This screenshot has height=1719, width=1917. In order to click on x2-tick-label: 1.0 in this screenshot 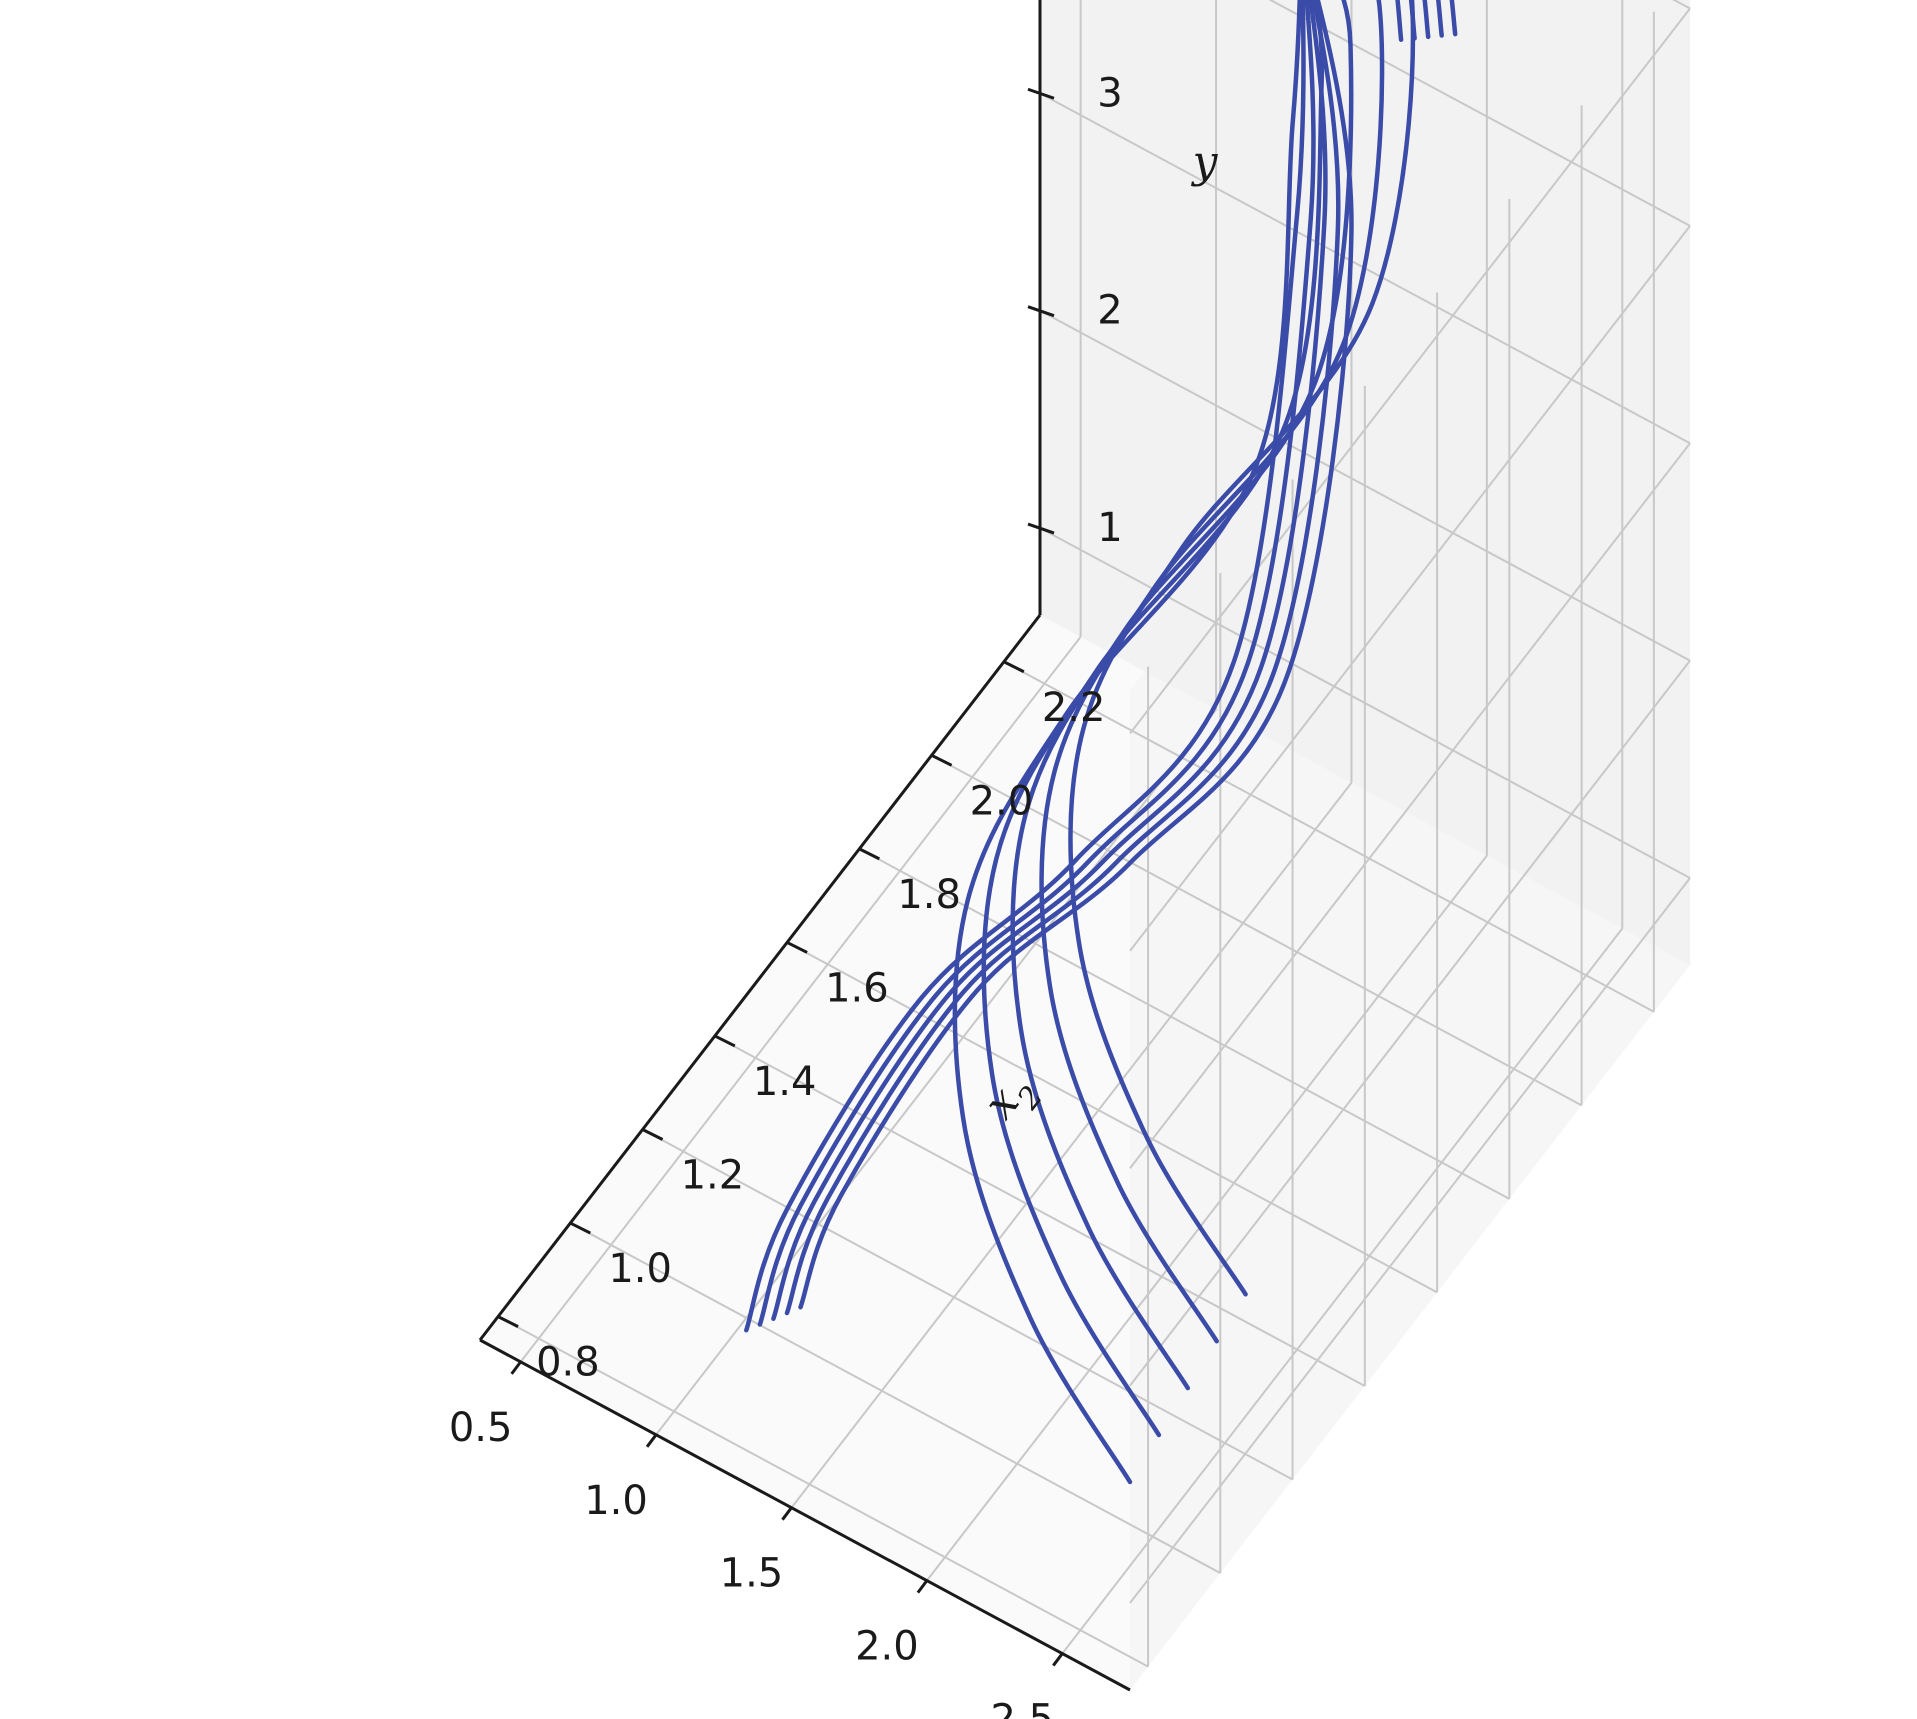, I will do `click(640, 1269)`.